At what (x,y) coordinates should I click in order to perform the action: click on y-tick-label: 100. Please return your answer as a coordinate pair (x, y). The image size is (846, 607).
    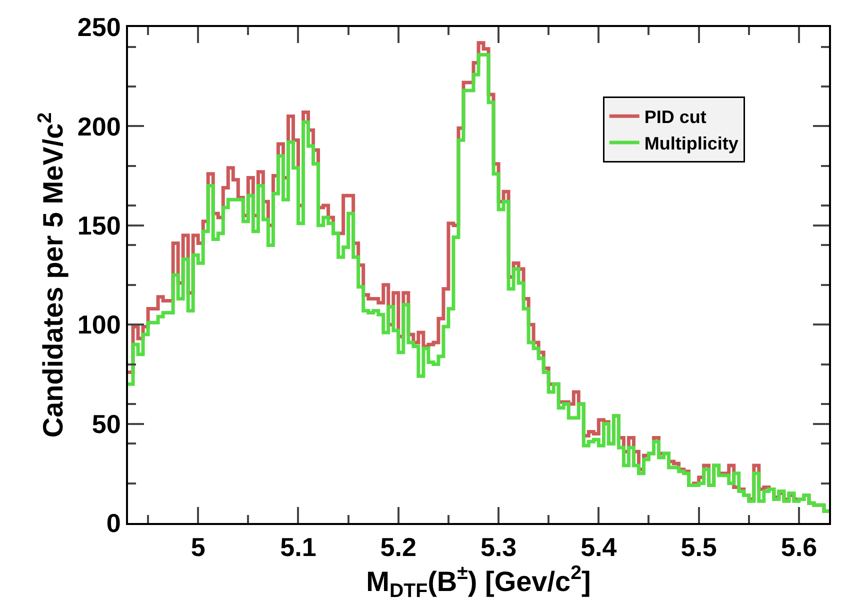
    Looking at the image, I should click on (99, 325).